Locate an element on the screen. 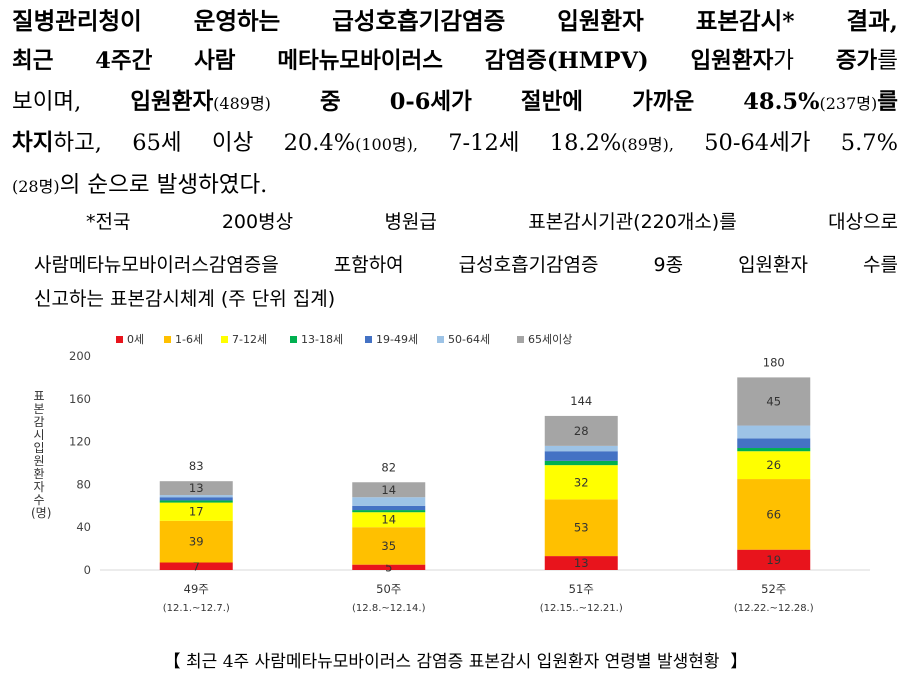 The width and height of the screenshot is (911, 685). y-tick-label: 160 is located at coordinates (80, 399).